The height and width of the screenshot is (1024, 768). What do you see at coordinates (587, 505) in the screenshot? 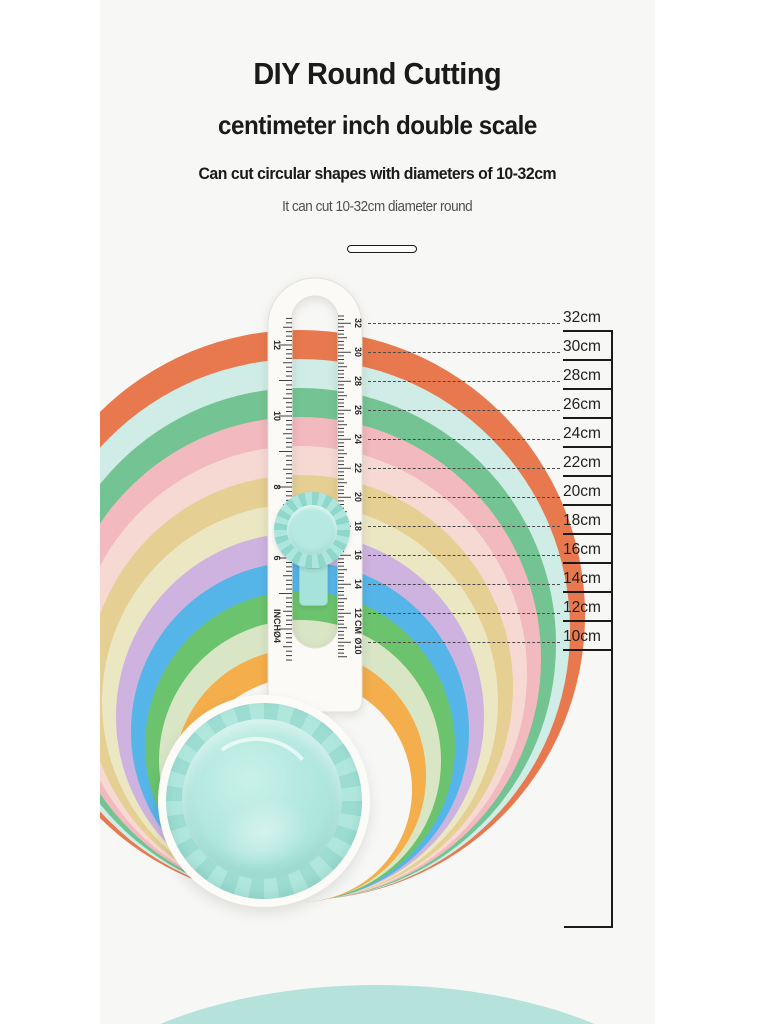
I see `size-underline-20cm` at bounding box center [587, 505].